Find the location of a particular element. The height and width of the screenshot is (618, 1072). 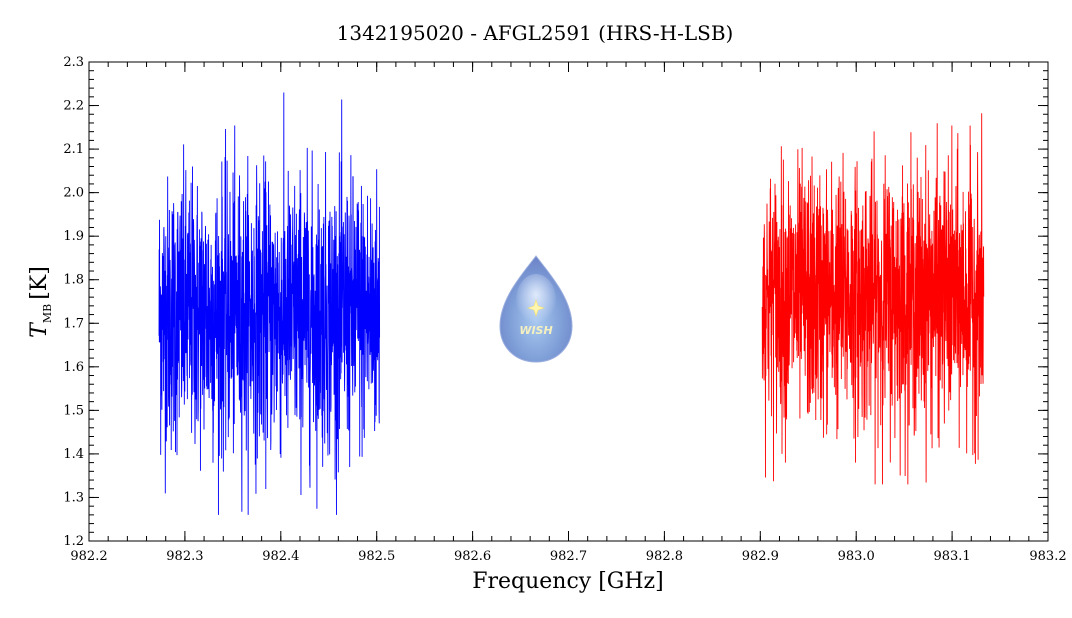

x-tick-label: 982.6 is located at coordinates (472, 556).